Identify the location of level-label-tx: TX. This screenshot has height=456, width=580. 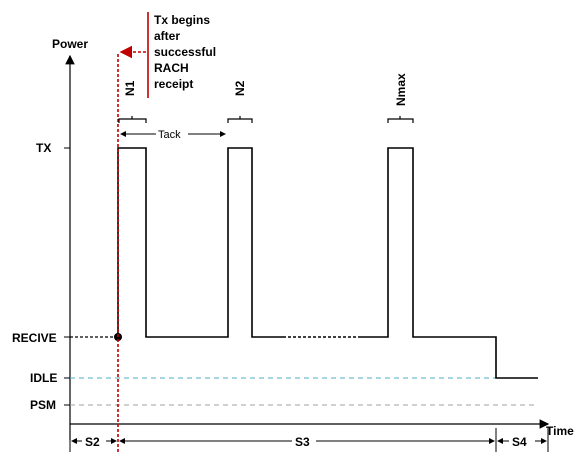
(43, 148).